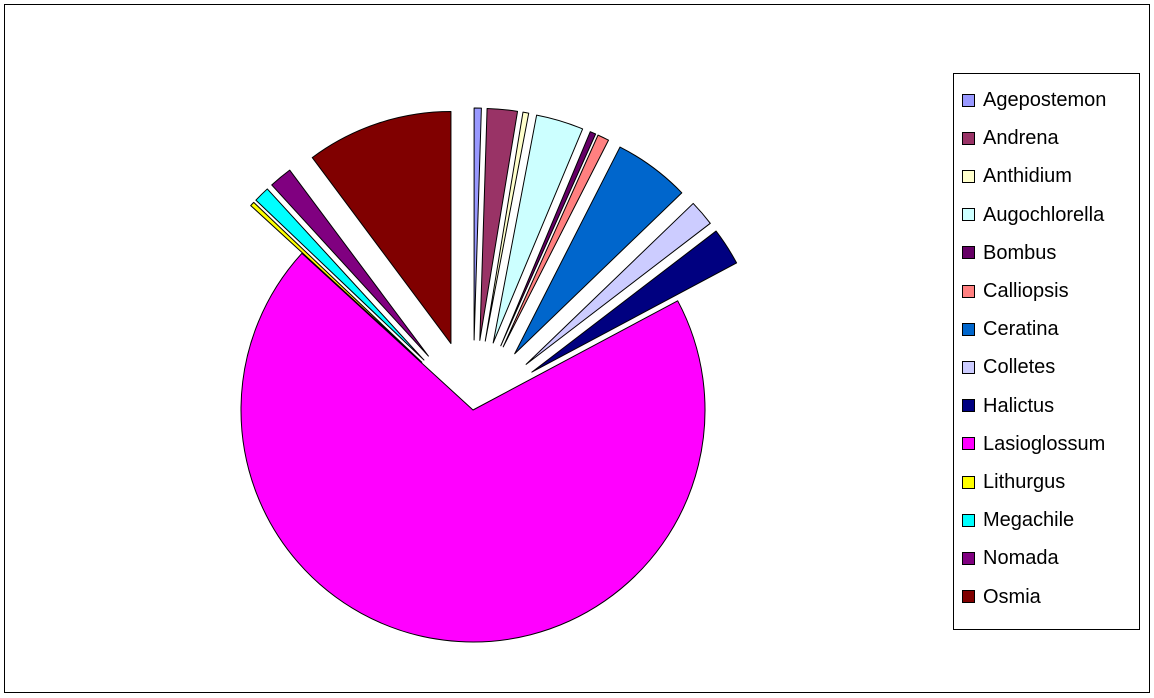  Describe the element at coordinates (1021, 329) in the screenshot. I see `legend-label: Ceratina` at that location.